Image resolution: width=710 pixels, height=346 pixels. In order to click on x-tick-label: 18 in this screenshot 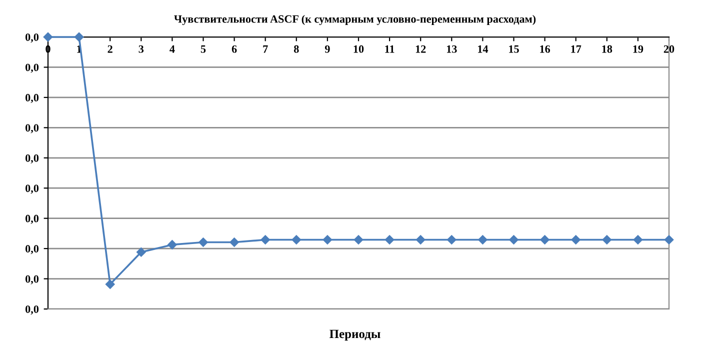, I will do `click(607, 49)`.